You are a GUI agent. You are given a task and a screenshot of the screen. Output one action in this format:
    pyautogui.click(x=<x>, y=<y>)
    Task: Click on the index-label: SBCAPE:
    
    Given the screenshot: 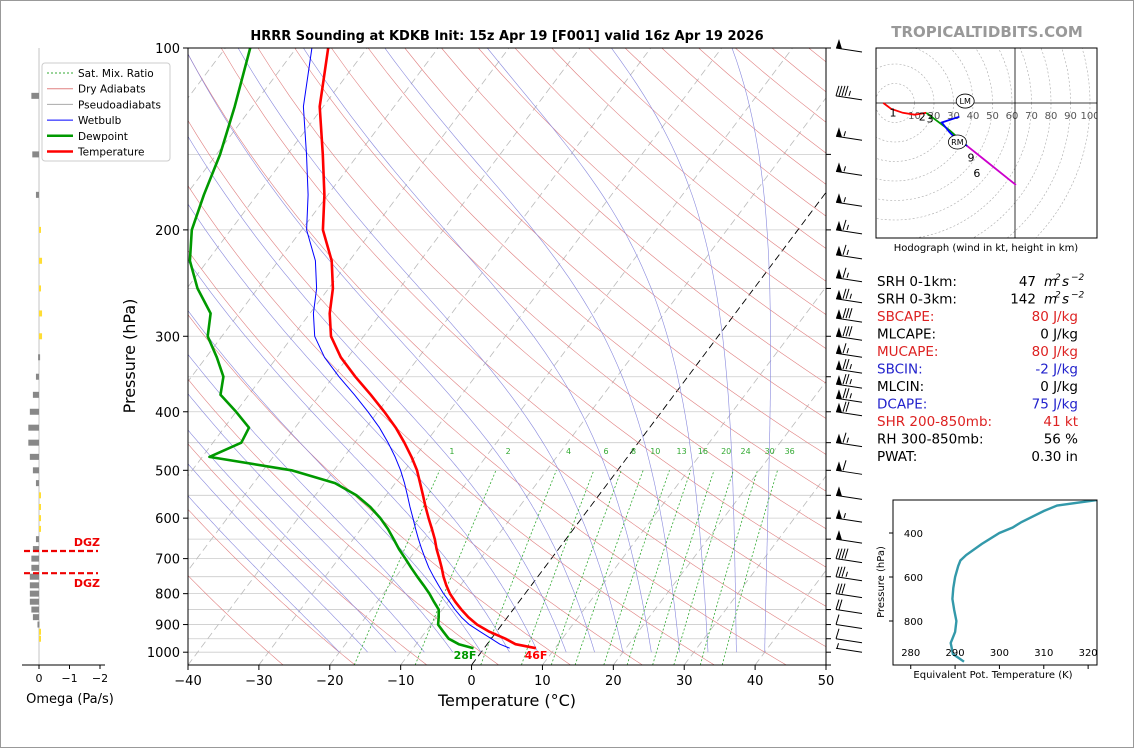 What is the action you would take?
    pyautogui.click(x=905, y=317)
    